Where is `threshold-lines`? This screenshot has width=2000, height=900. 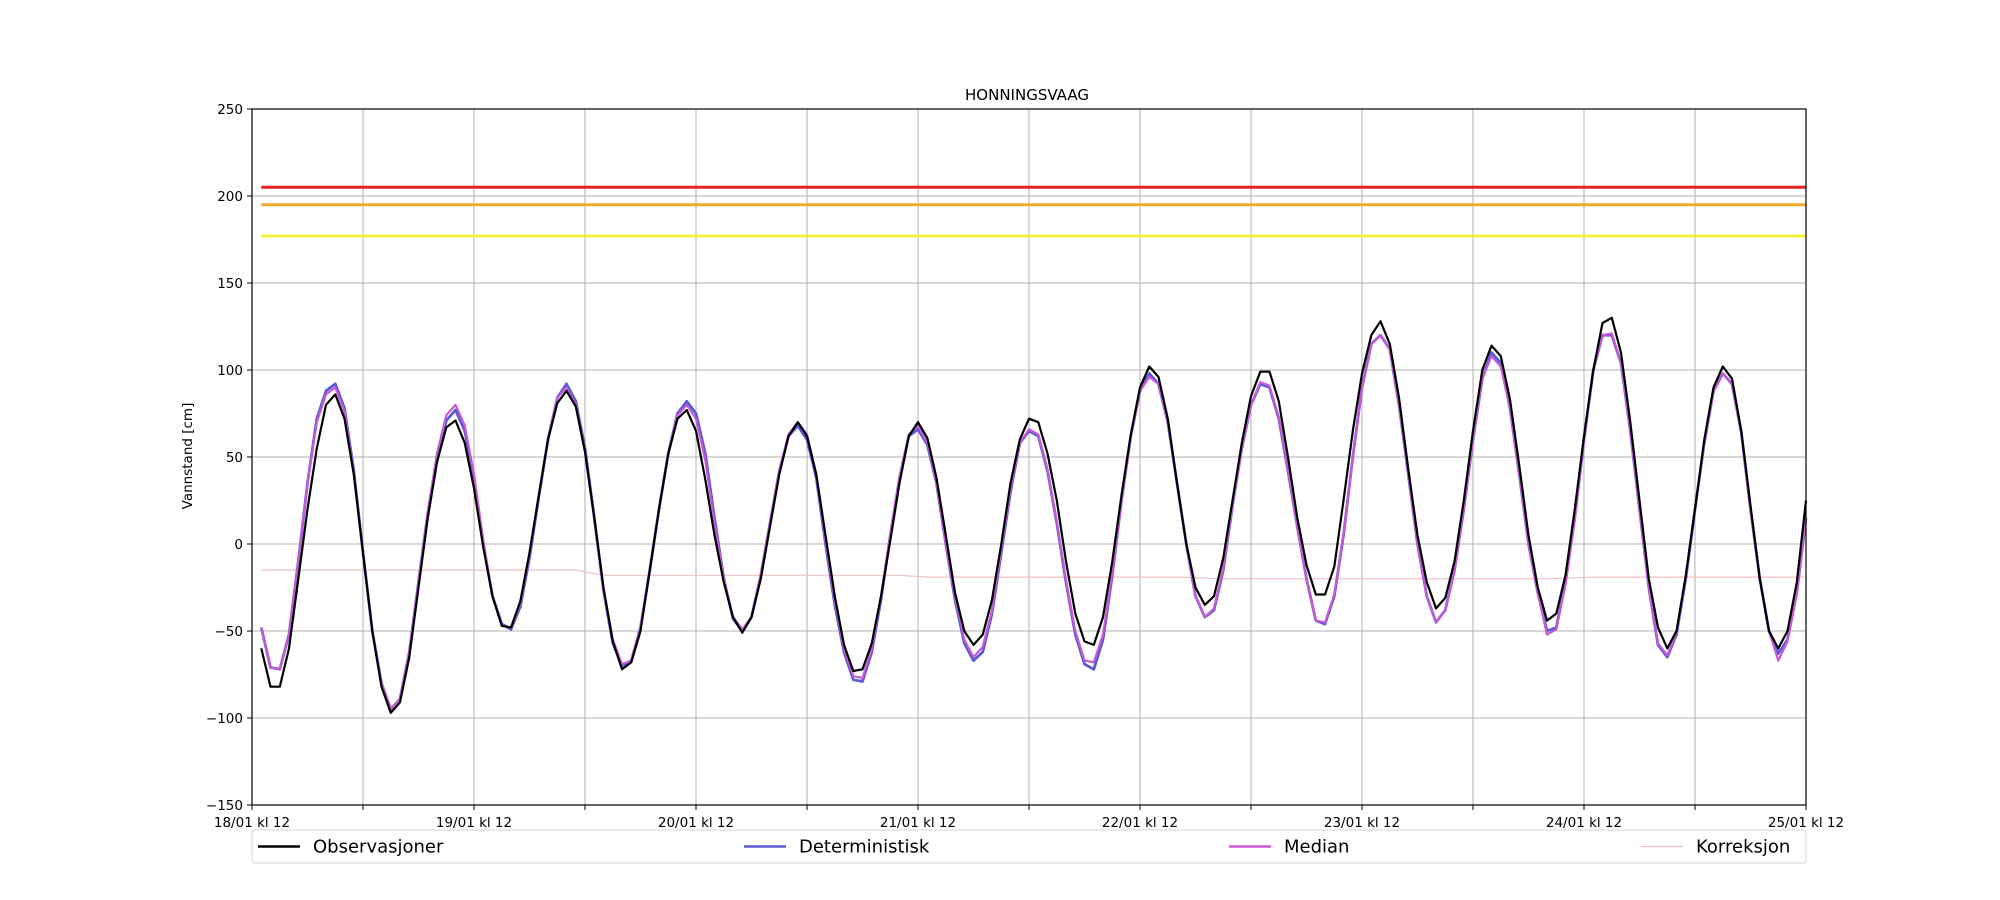 threshold-lines is located at coordinates (1033, 211).